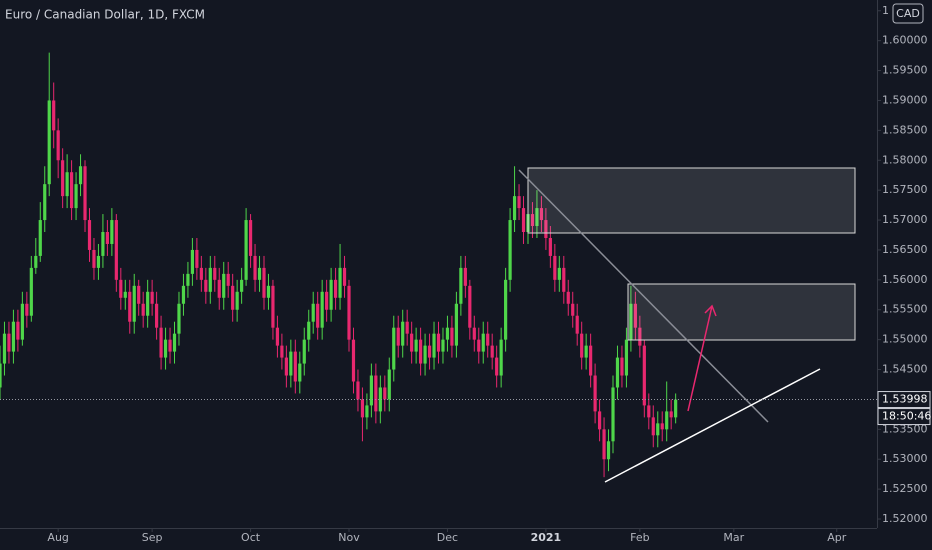  I want to click on y-tick-label: 1.56000, so click(905, 279).